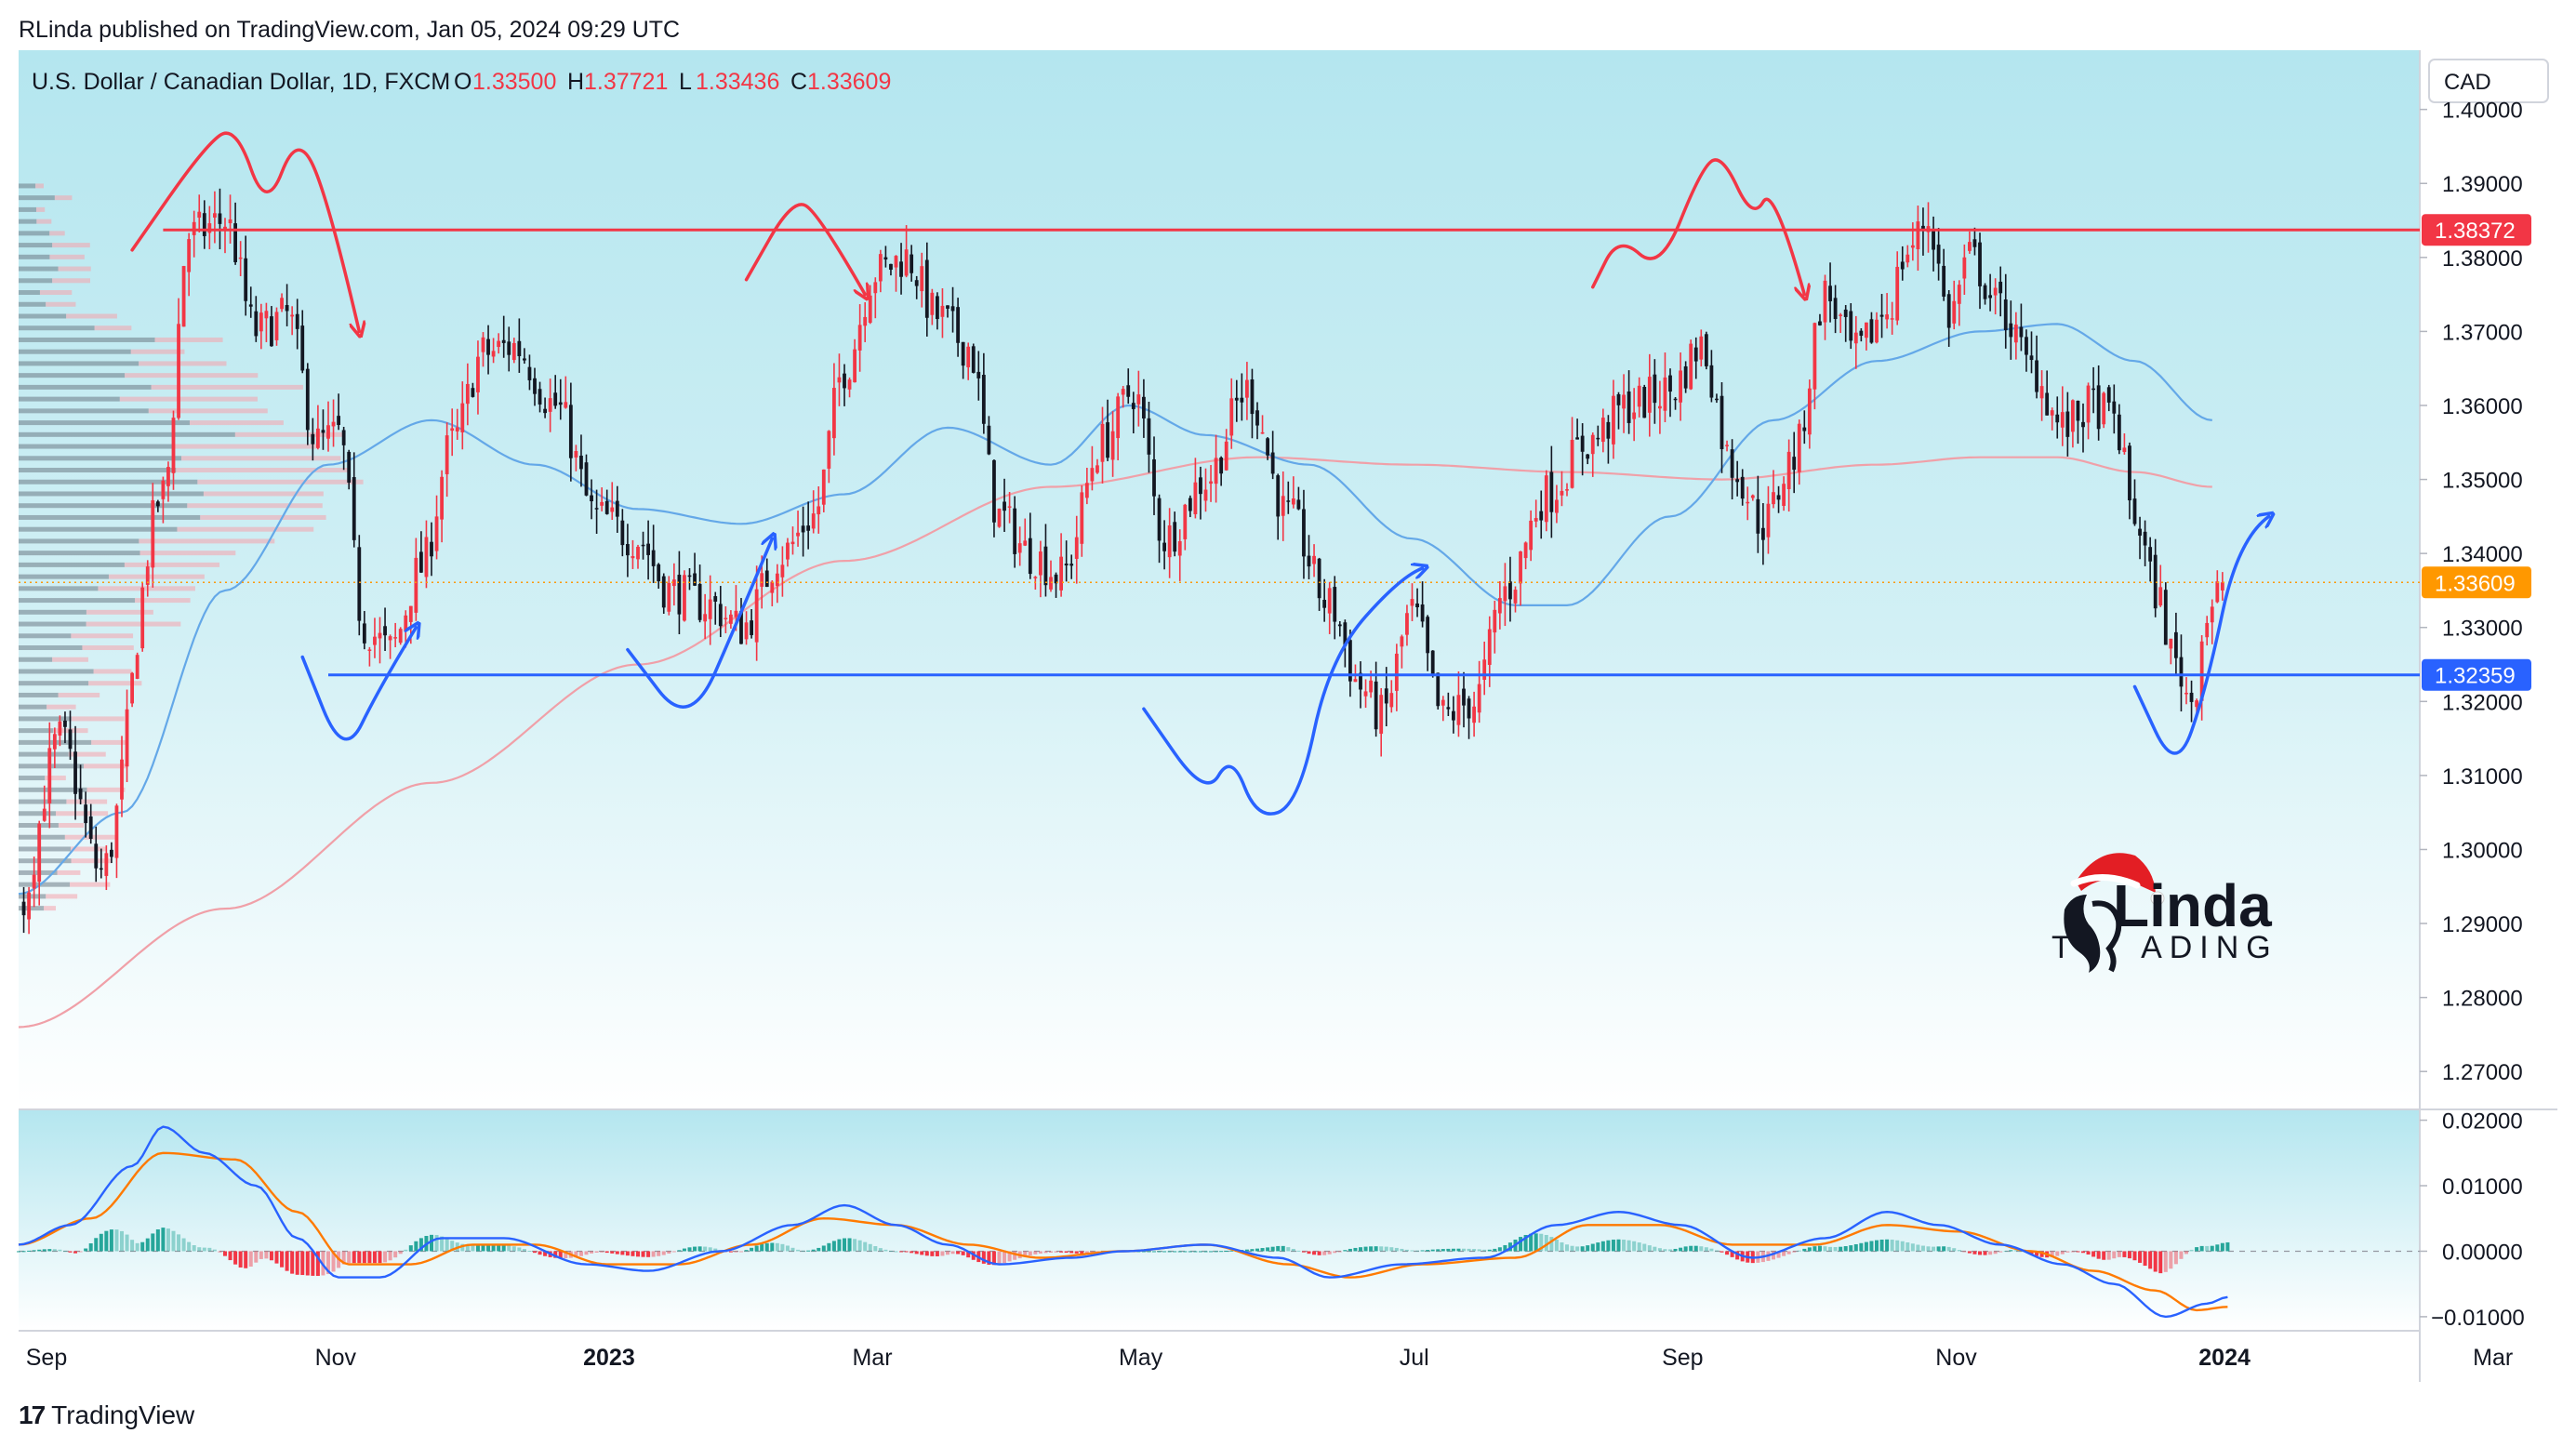 This screenshot has width=2576, height=1447. I want to click on resistance-price-badge, so click(2476, 230).